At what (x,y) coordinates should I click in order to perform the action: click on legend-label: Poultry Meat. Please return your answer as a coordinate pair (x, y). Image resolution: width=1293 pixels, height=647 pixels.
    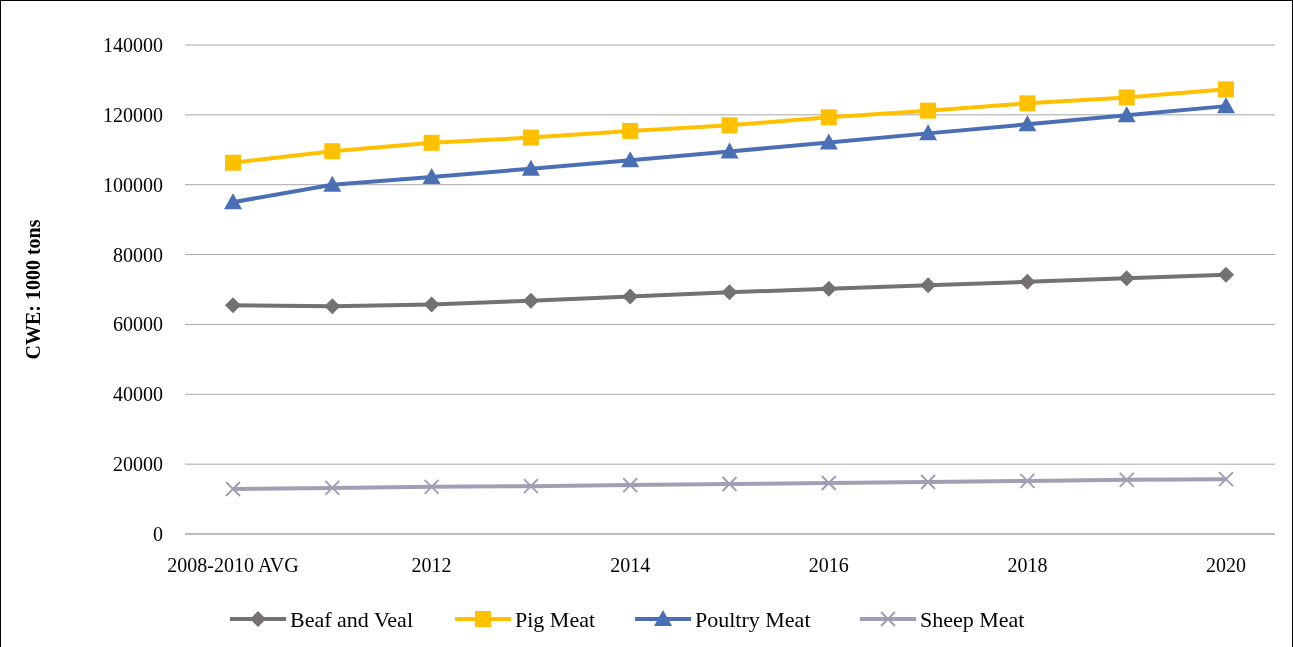
    Looking at the image, I should click on (753, 619).